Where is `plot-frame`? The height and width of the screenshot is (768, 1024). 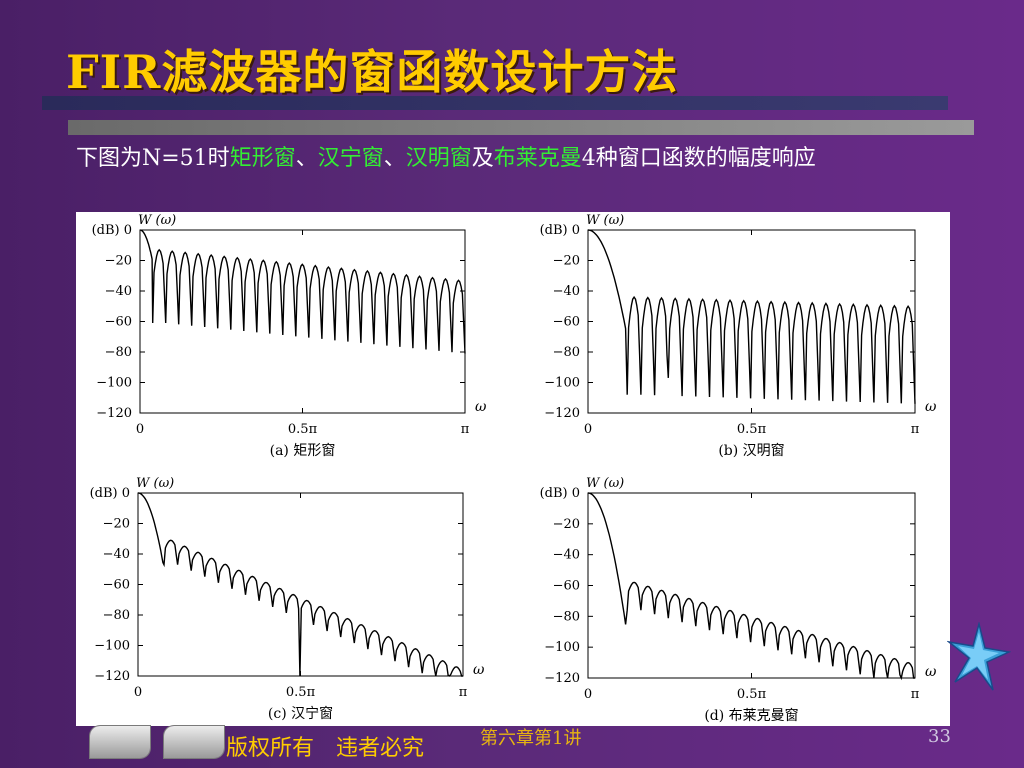
plot-frame is located at coordinates (302, 321).